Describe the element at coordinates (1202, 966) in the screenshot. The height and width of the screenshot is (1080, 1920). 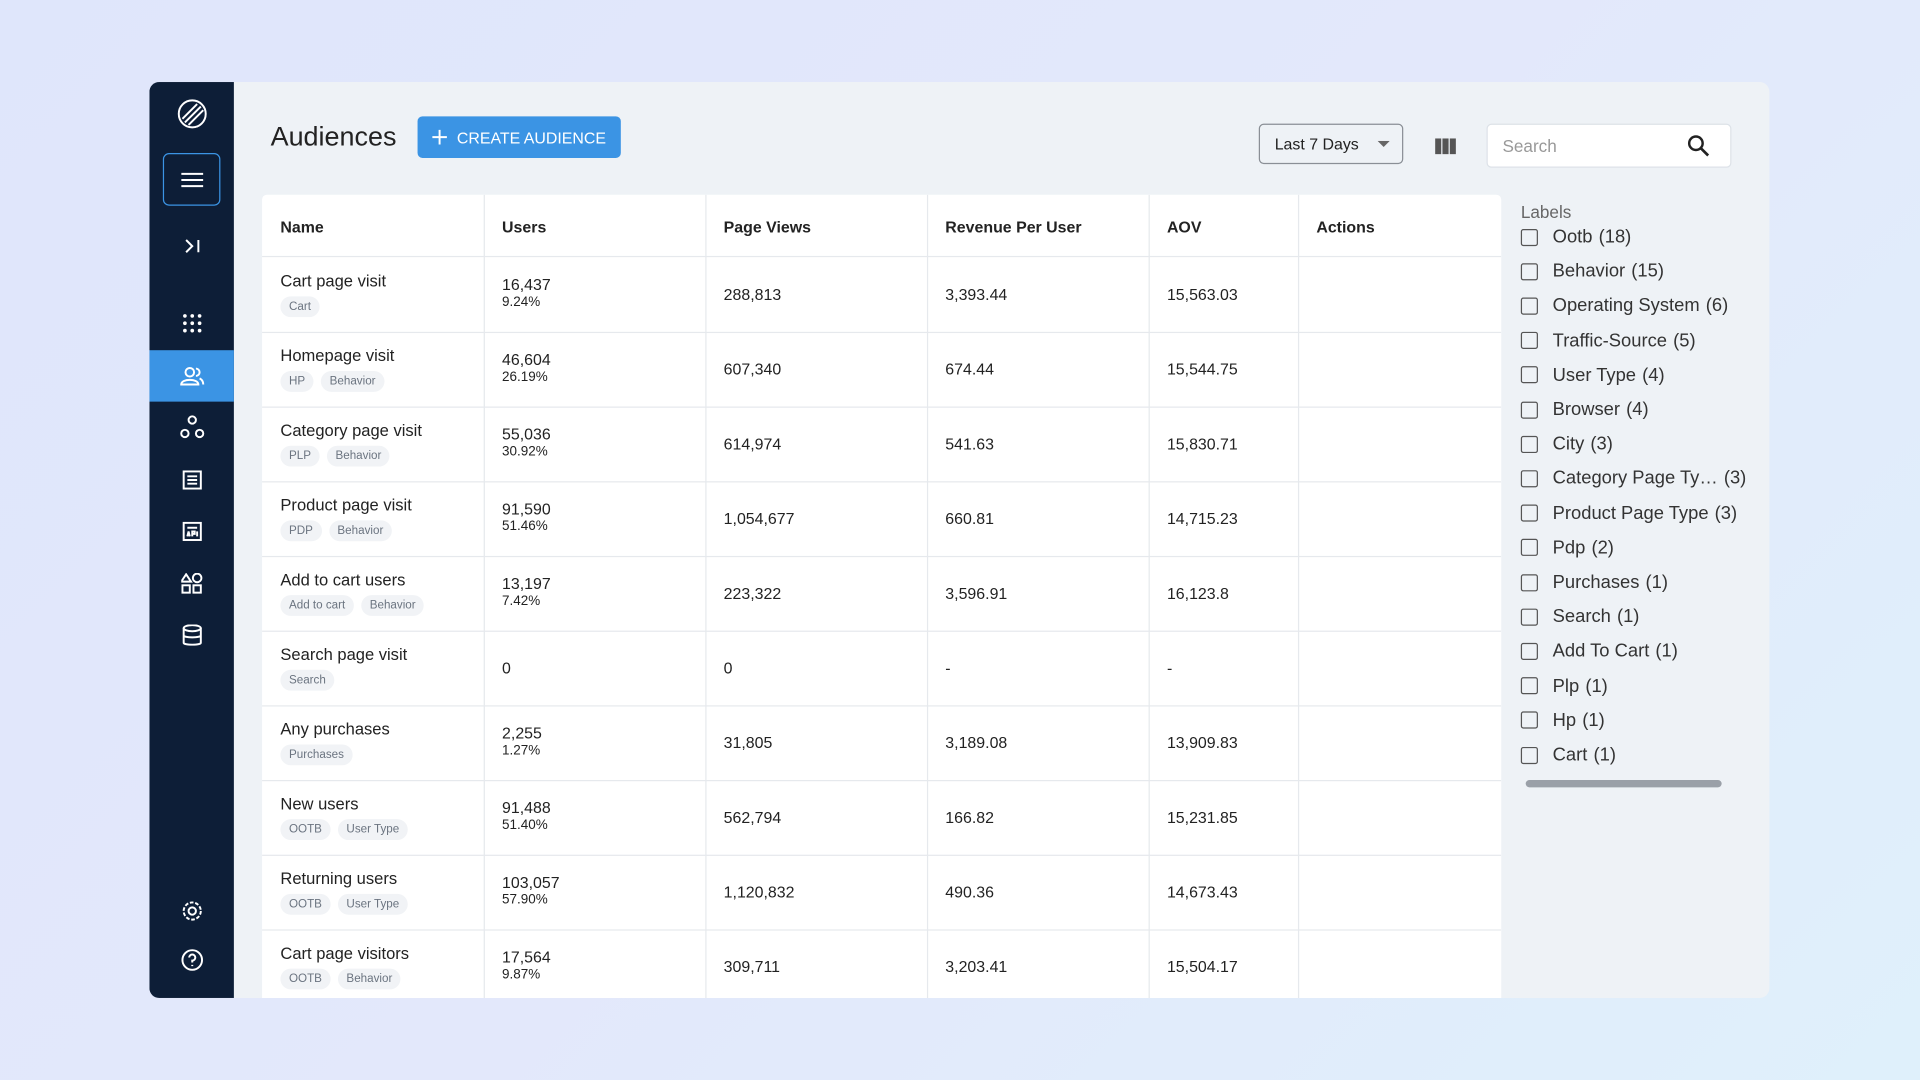
I see `aov: 15,504.17` at that location.